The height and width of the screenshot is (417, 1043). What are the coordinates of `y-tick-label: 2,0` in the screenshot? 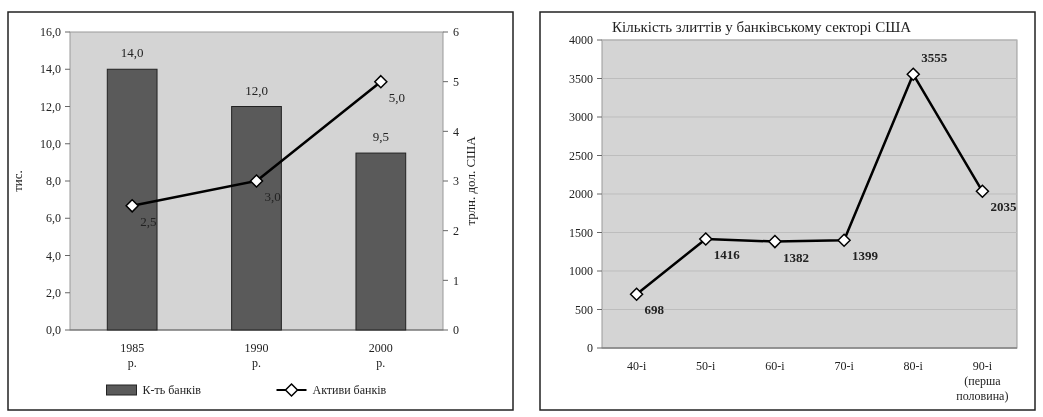 It's located at (53, 292).